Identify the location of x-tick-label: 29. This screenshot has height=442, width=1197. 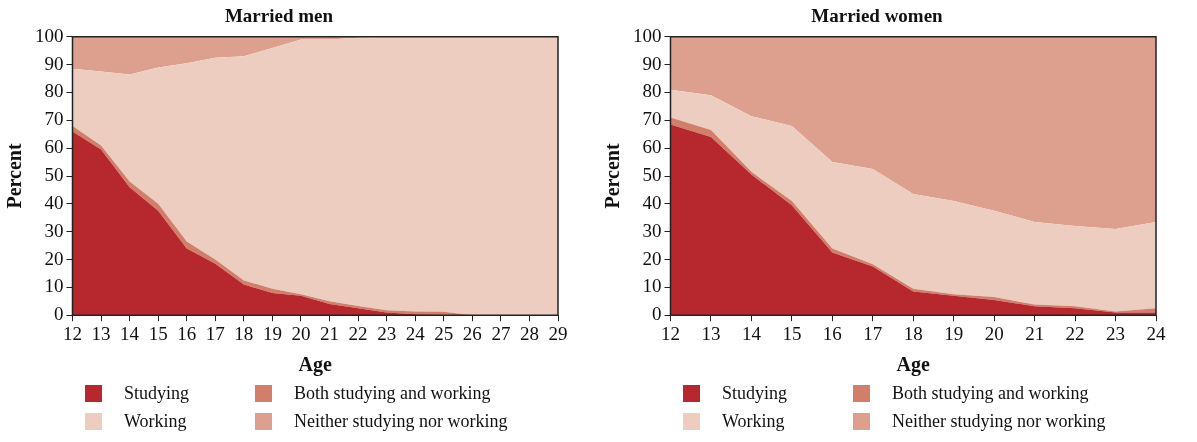
(558, 333).